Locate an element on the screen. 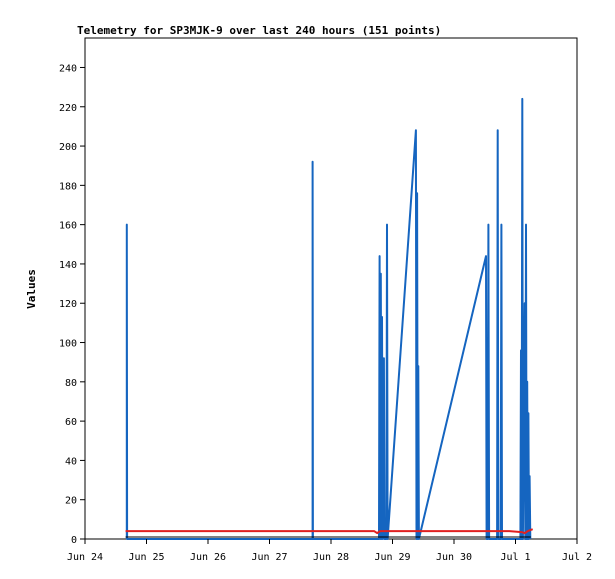 The width and height of the screenshot is (615, 579). y-tick-label: 40 is located at coordinates (71, 461).